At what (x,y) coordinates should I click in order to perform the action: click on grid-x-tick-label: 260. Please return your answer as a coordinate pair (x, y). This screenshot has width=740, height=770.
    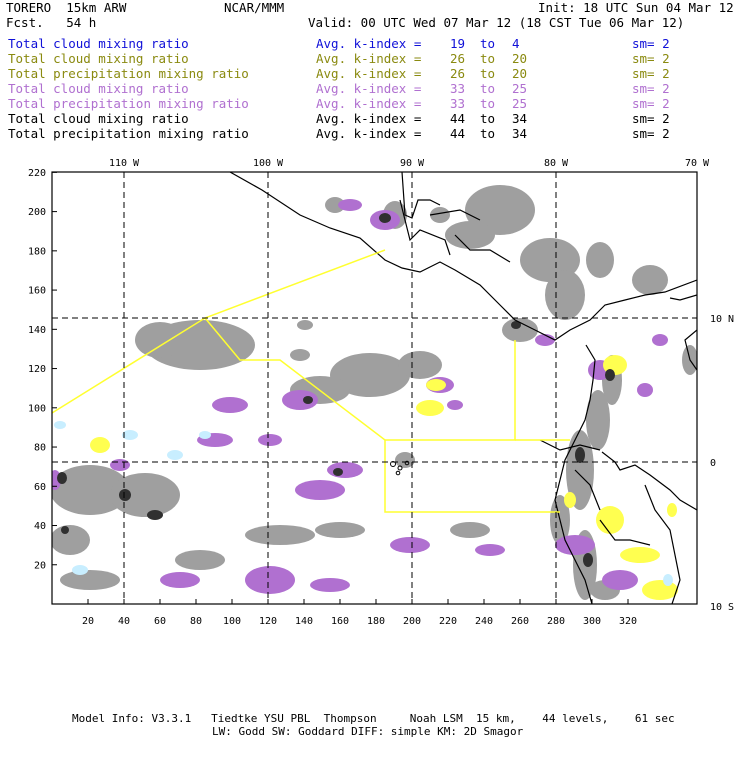
    Looking at the image, I should click on (520, 621).